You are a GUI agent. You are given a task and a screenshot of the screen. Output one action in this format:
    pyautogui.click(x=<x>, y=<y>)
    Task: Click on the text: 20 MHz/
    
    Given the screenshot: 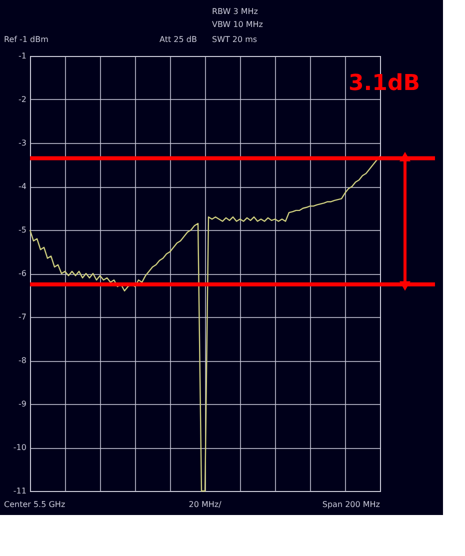 What is the action you would take?
    pyautogui.click(x=205, y=504)
    